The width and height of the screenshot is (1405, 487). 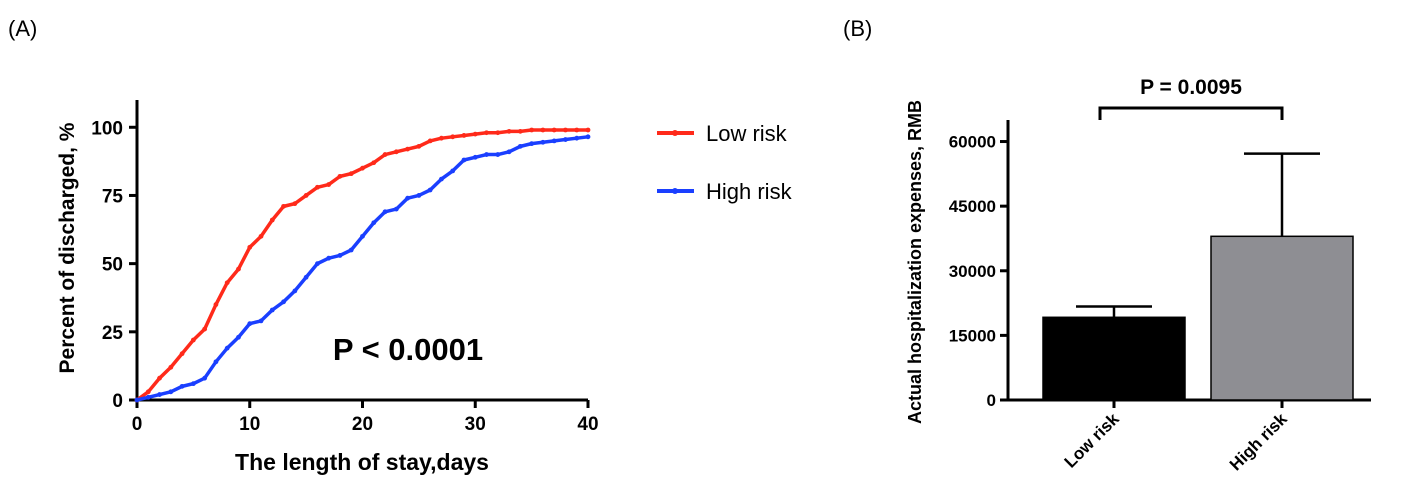 I want to click on x-tick-label: 40, so click(x=587, y=424).